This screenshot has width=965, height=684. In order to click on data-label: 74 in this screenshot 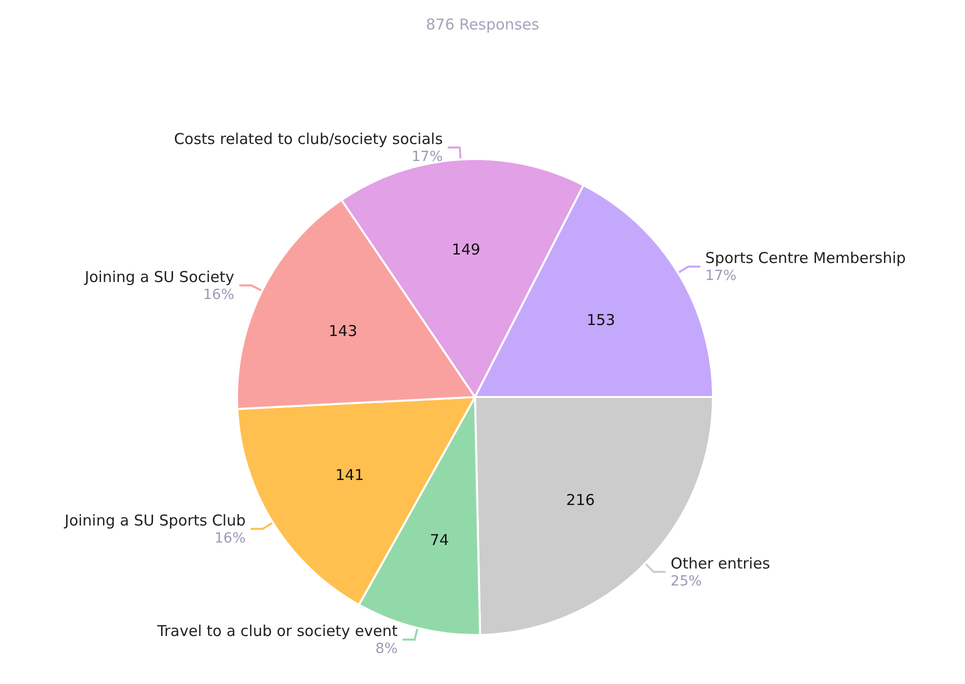, I will do `click(439, 540)`.